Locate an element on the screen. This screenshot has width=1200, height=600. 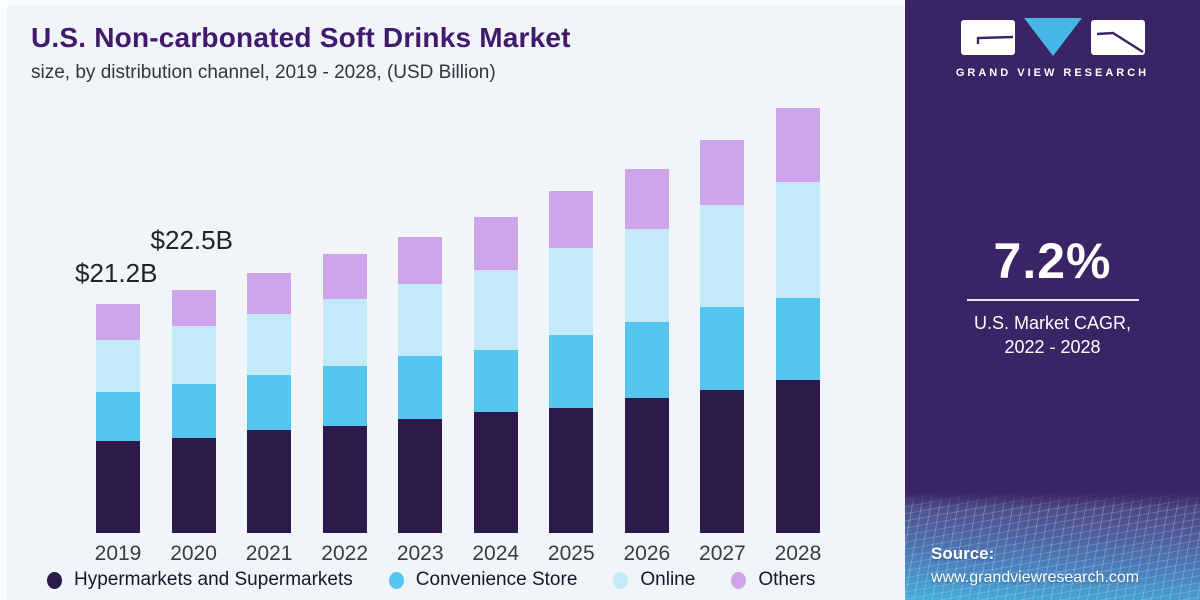
bar-segment-online-2028 is located at coordinates (797, 240).